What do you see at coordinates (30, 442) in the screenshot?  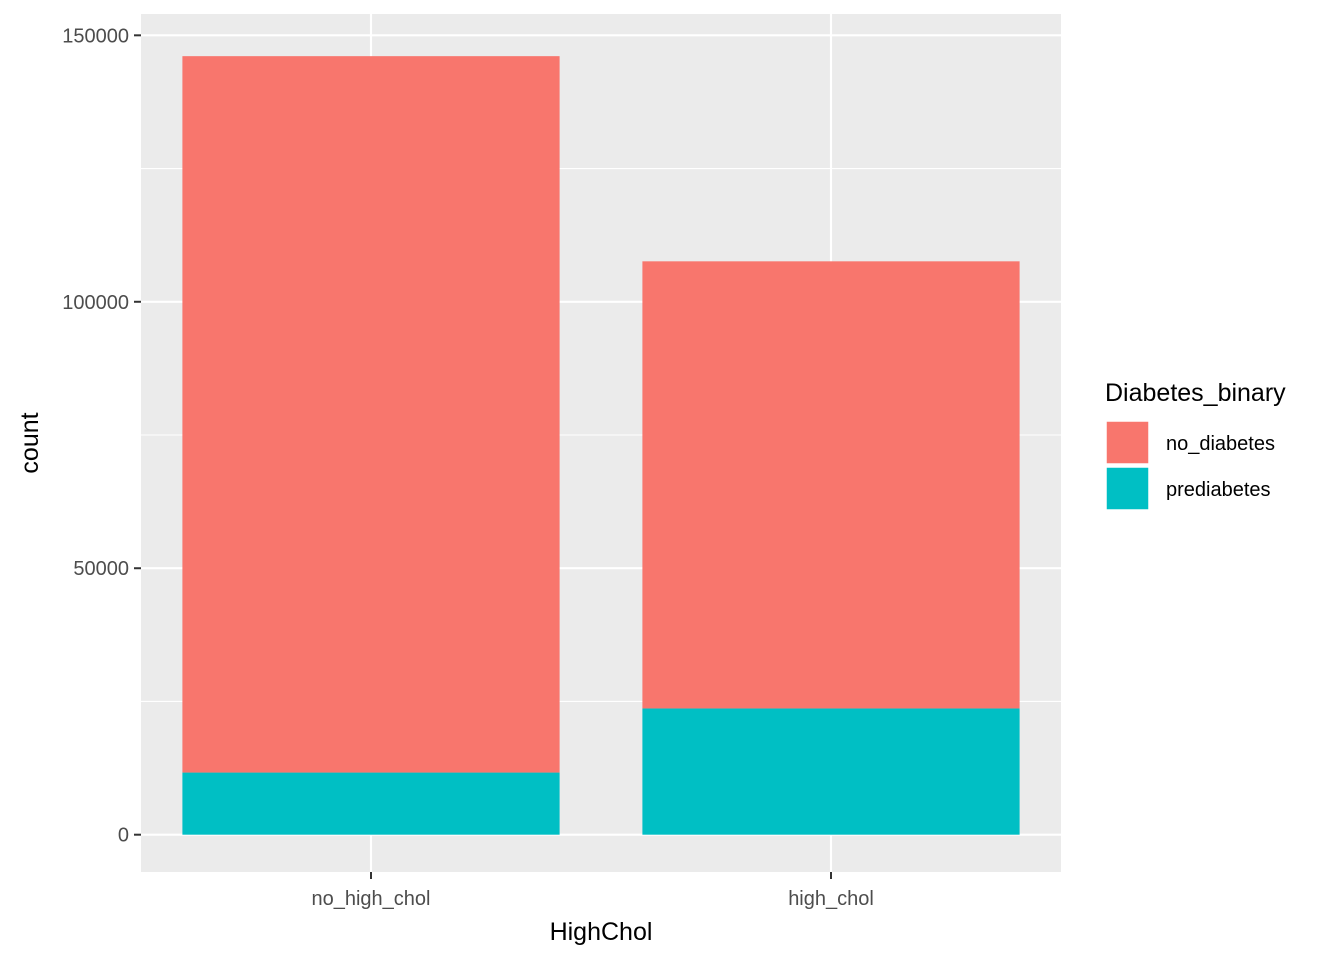 I see `y-axis-title: count` at bounding box center [30, 442].